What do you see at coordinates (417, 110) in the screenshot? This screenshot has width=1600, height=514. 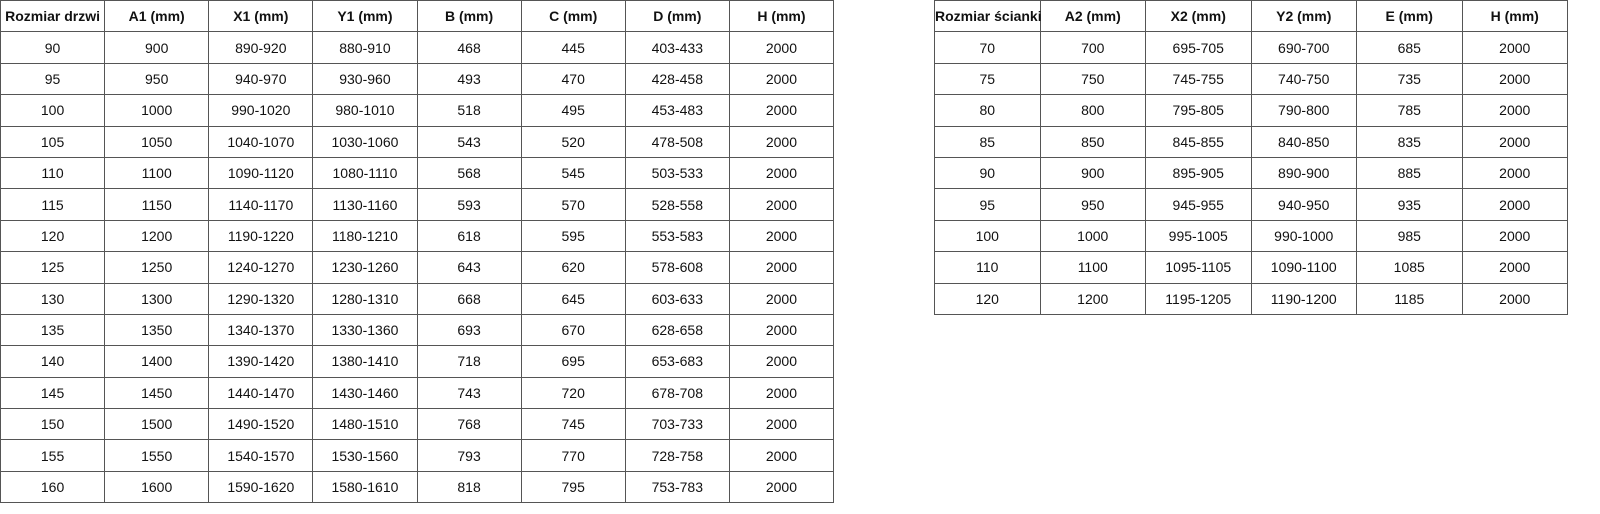 I see `table-row: 100 1000 990-1020 980-1010 518 495 453-483 2000` at bounding box center [417, 110].